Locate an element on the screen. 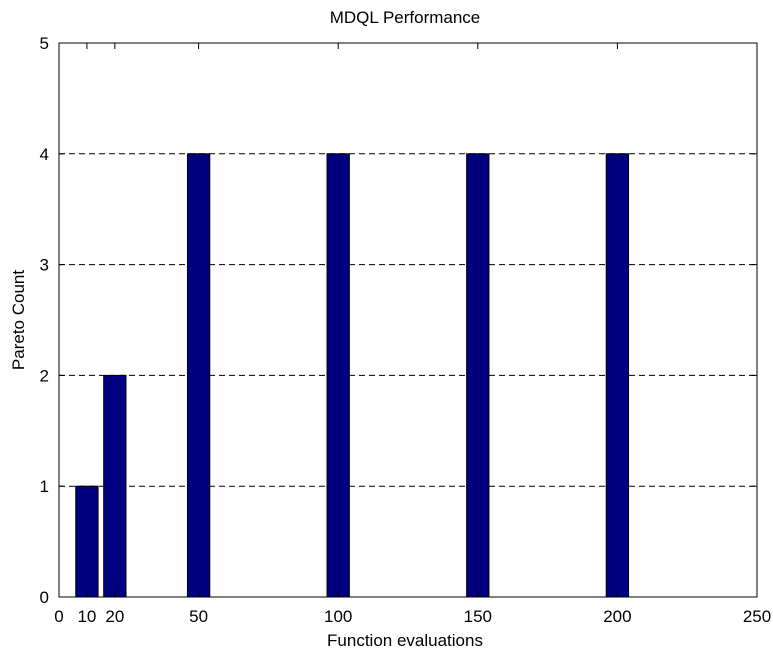 This screenshot has width=773, height=652. x-tick-label: 50 is located at coordinates (198, 616).